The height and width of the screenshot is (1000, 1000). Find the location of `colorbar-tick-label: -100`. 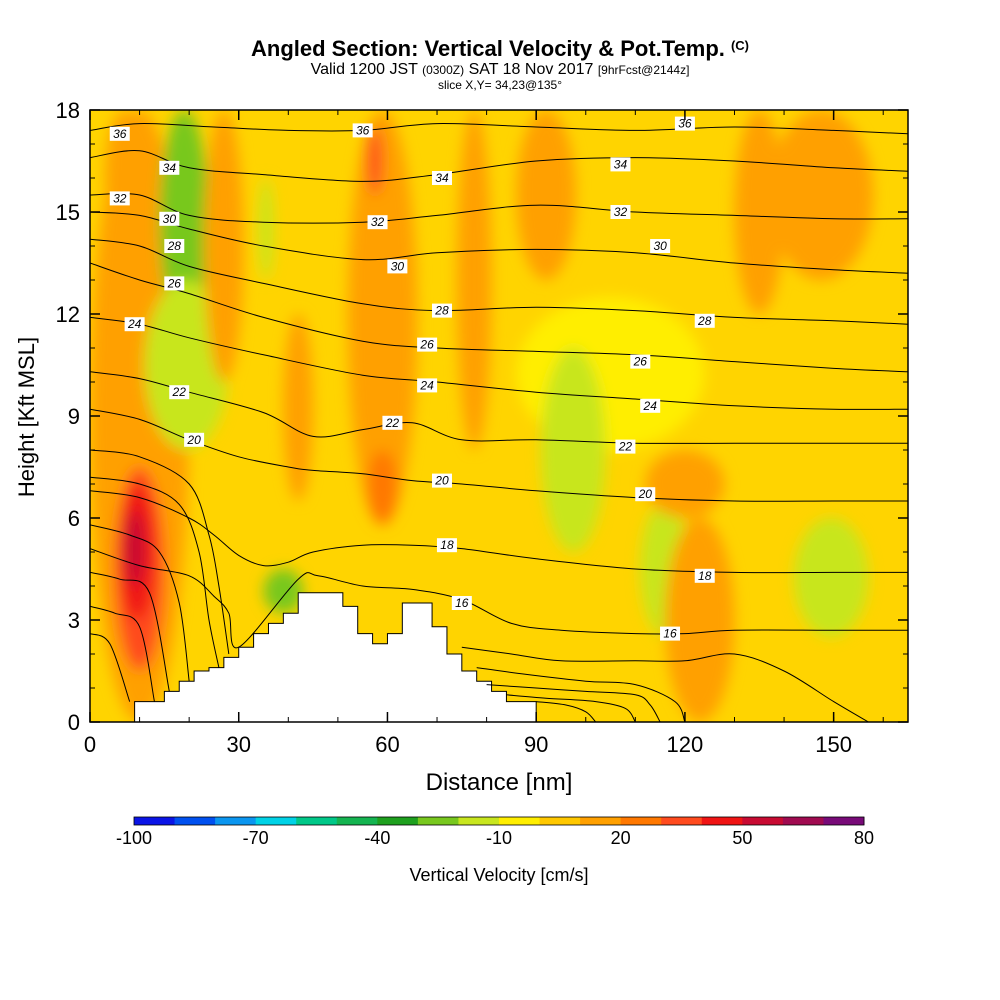

colorbar-tick-label: -100 is located at coordinates (134, 838).